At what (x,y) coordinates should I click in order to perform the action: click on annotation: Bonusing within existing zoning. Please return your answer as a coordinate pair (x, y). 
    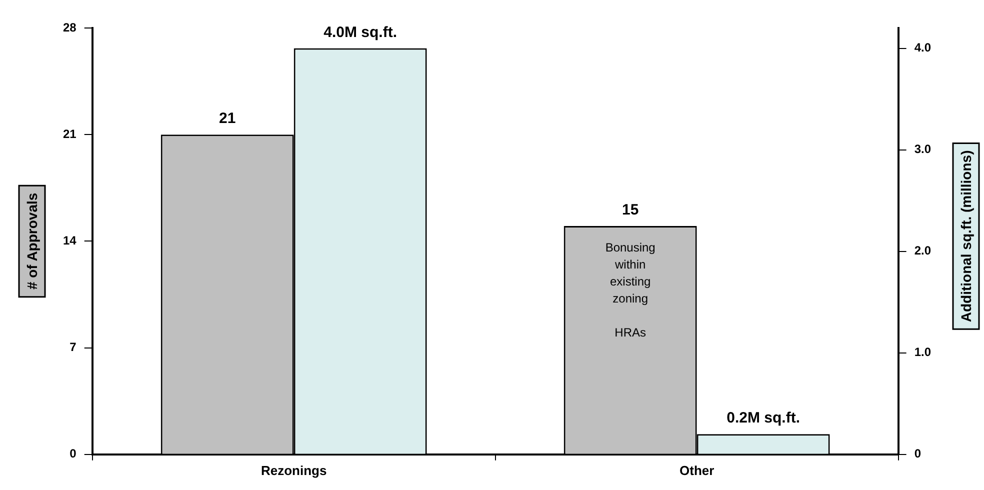
    Looking at the image, I should click on (630, 273).